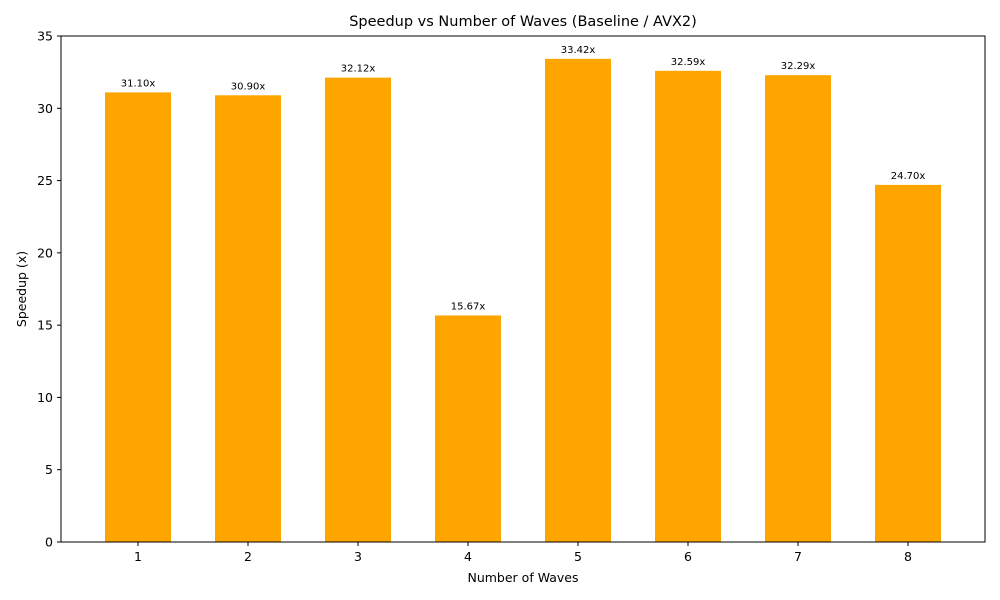 This screenshot has width=1000, height=600. What do you see at coordinates (578, 556) in the screenshot?
I see `x-tick-label-5: 5` at bounding box center [578, 556].